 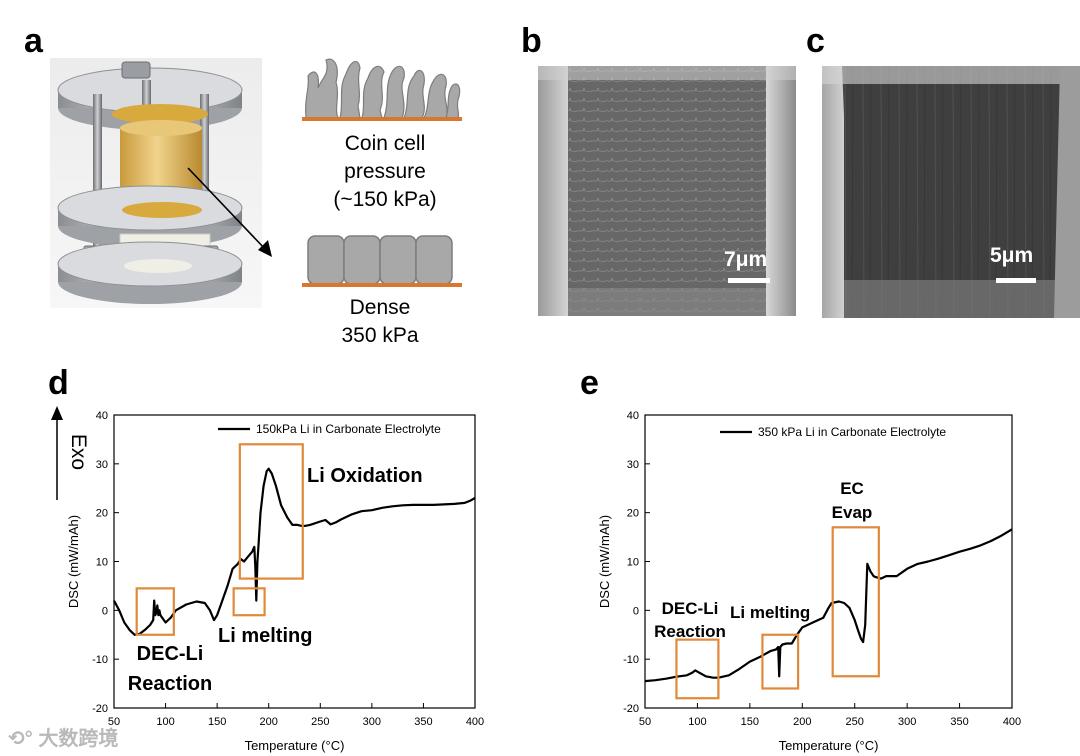 What do you see at coordinates (385, 199) in the screenshot?
I see `caption-line: (~150 kPa)` at bounding box center [385, 199].